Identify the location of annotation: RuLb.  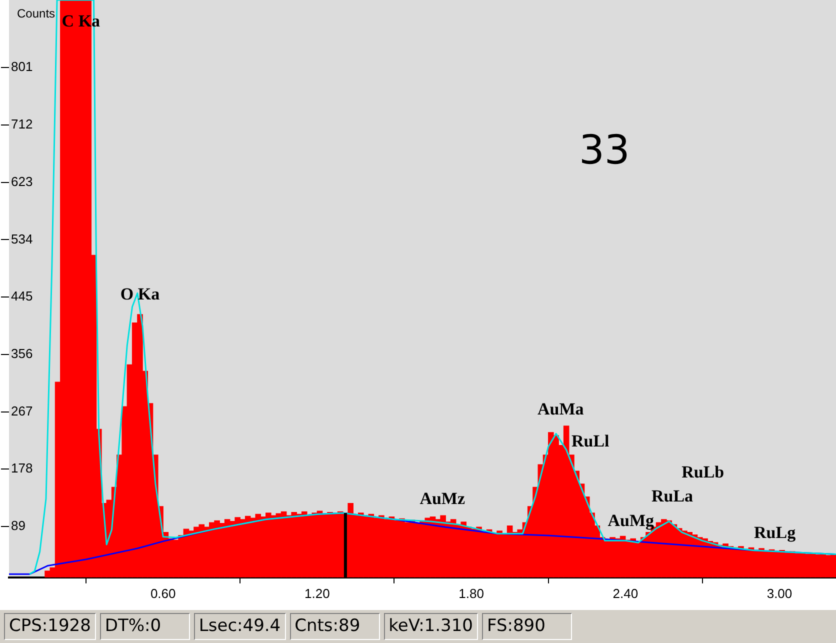
(703, 472).